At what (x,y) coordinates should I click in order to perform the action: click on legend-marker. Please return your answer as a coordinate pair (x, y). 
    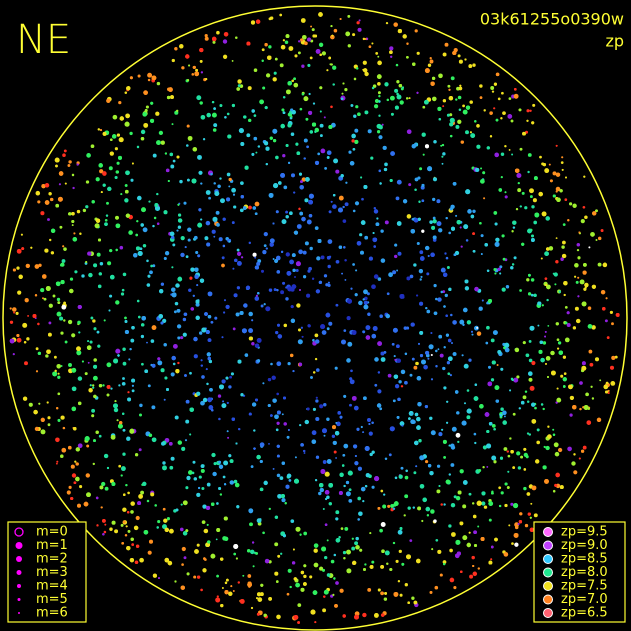
    Looking at the image, I should click on (548, 613).